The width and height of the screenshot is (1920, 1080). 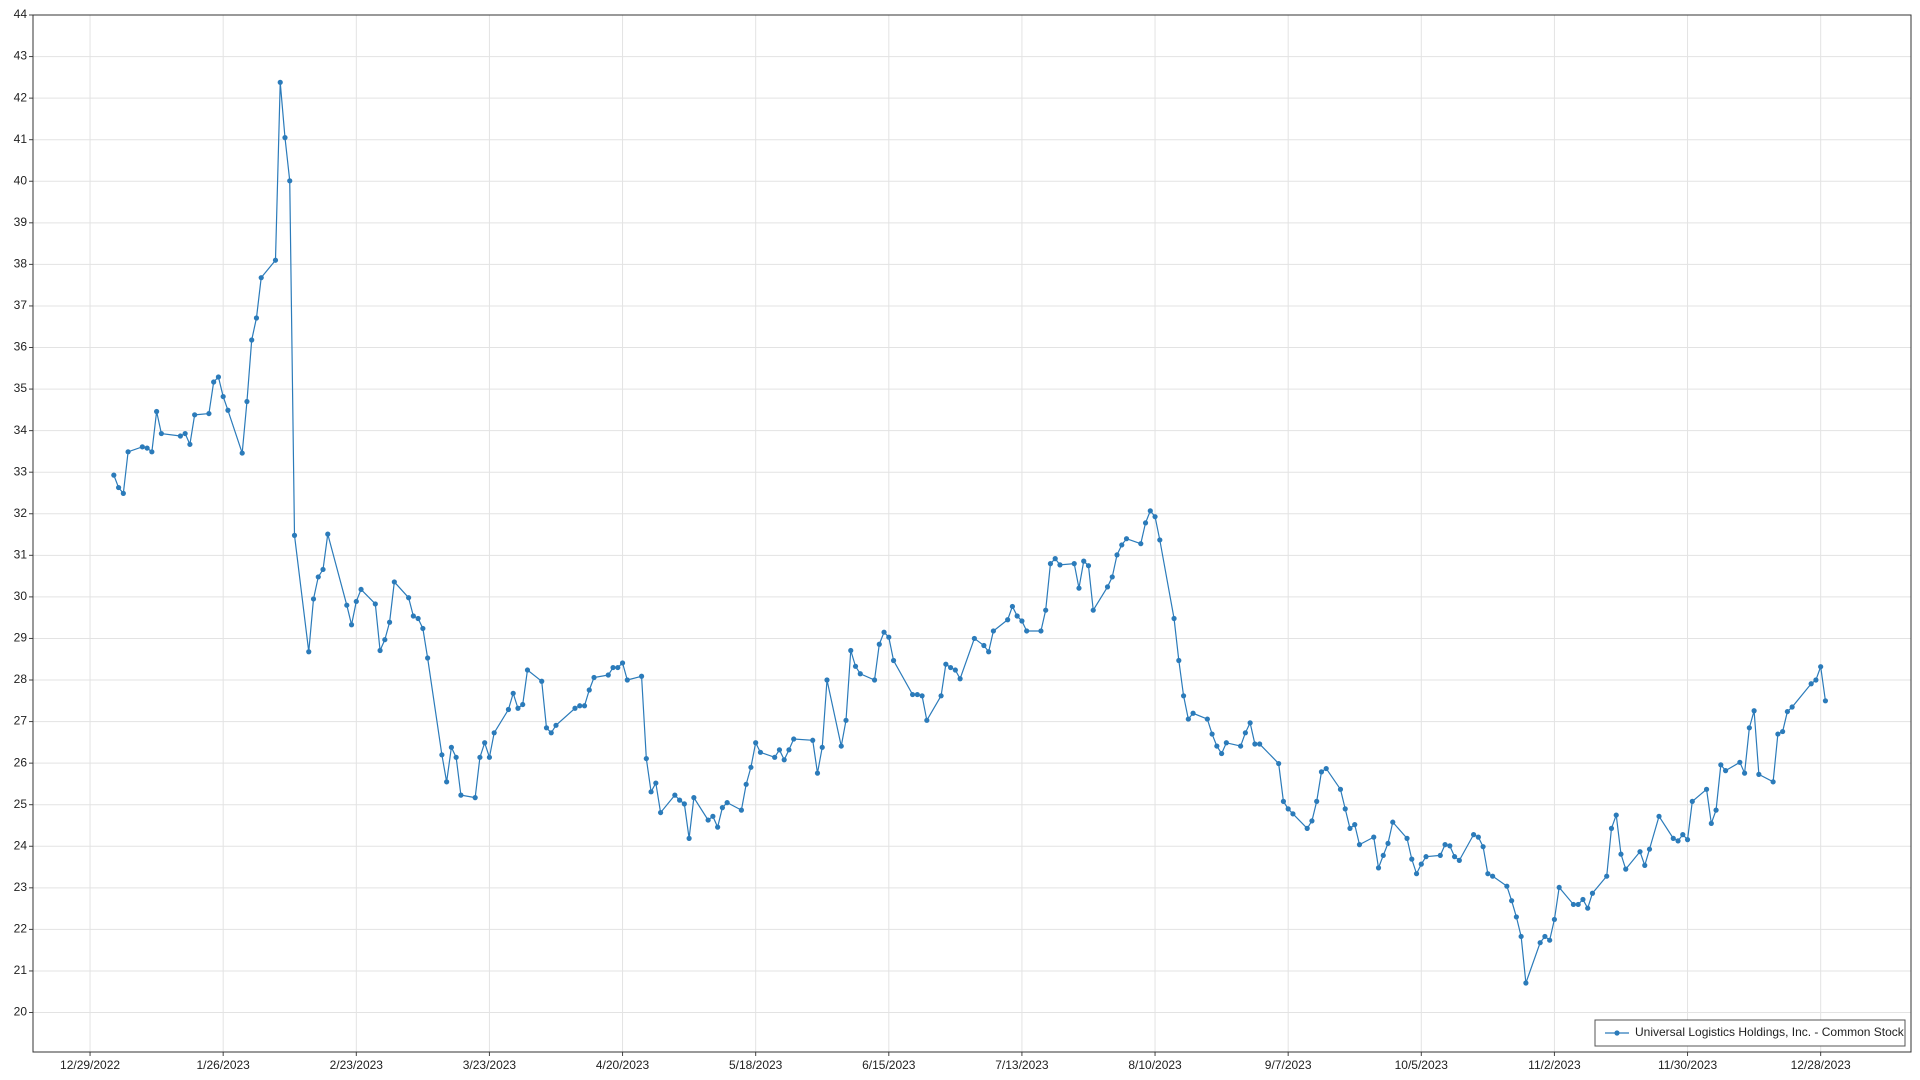 I want to click on y-tick-label: 26, so click(x=21, y=762).